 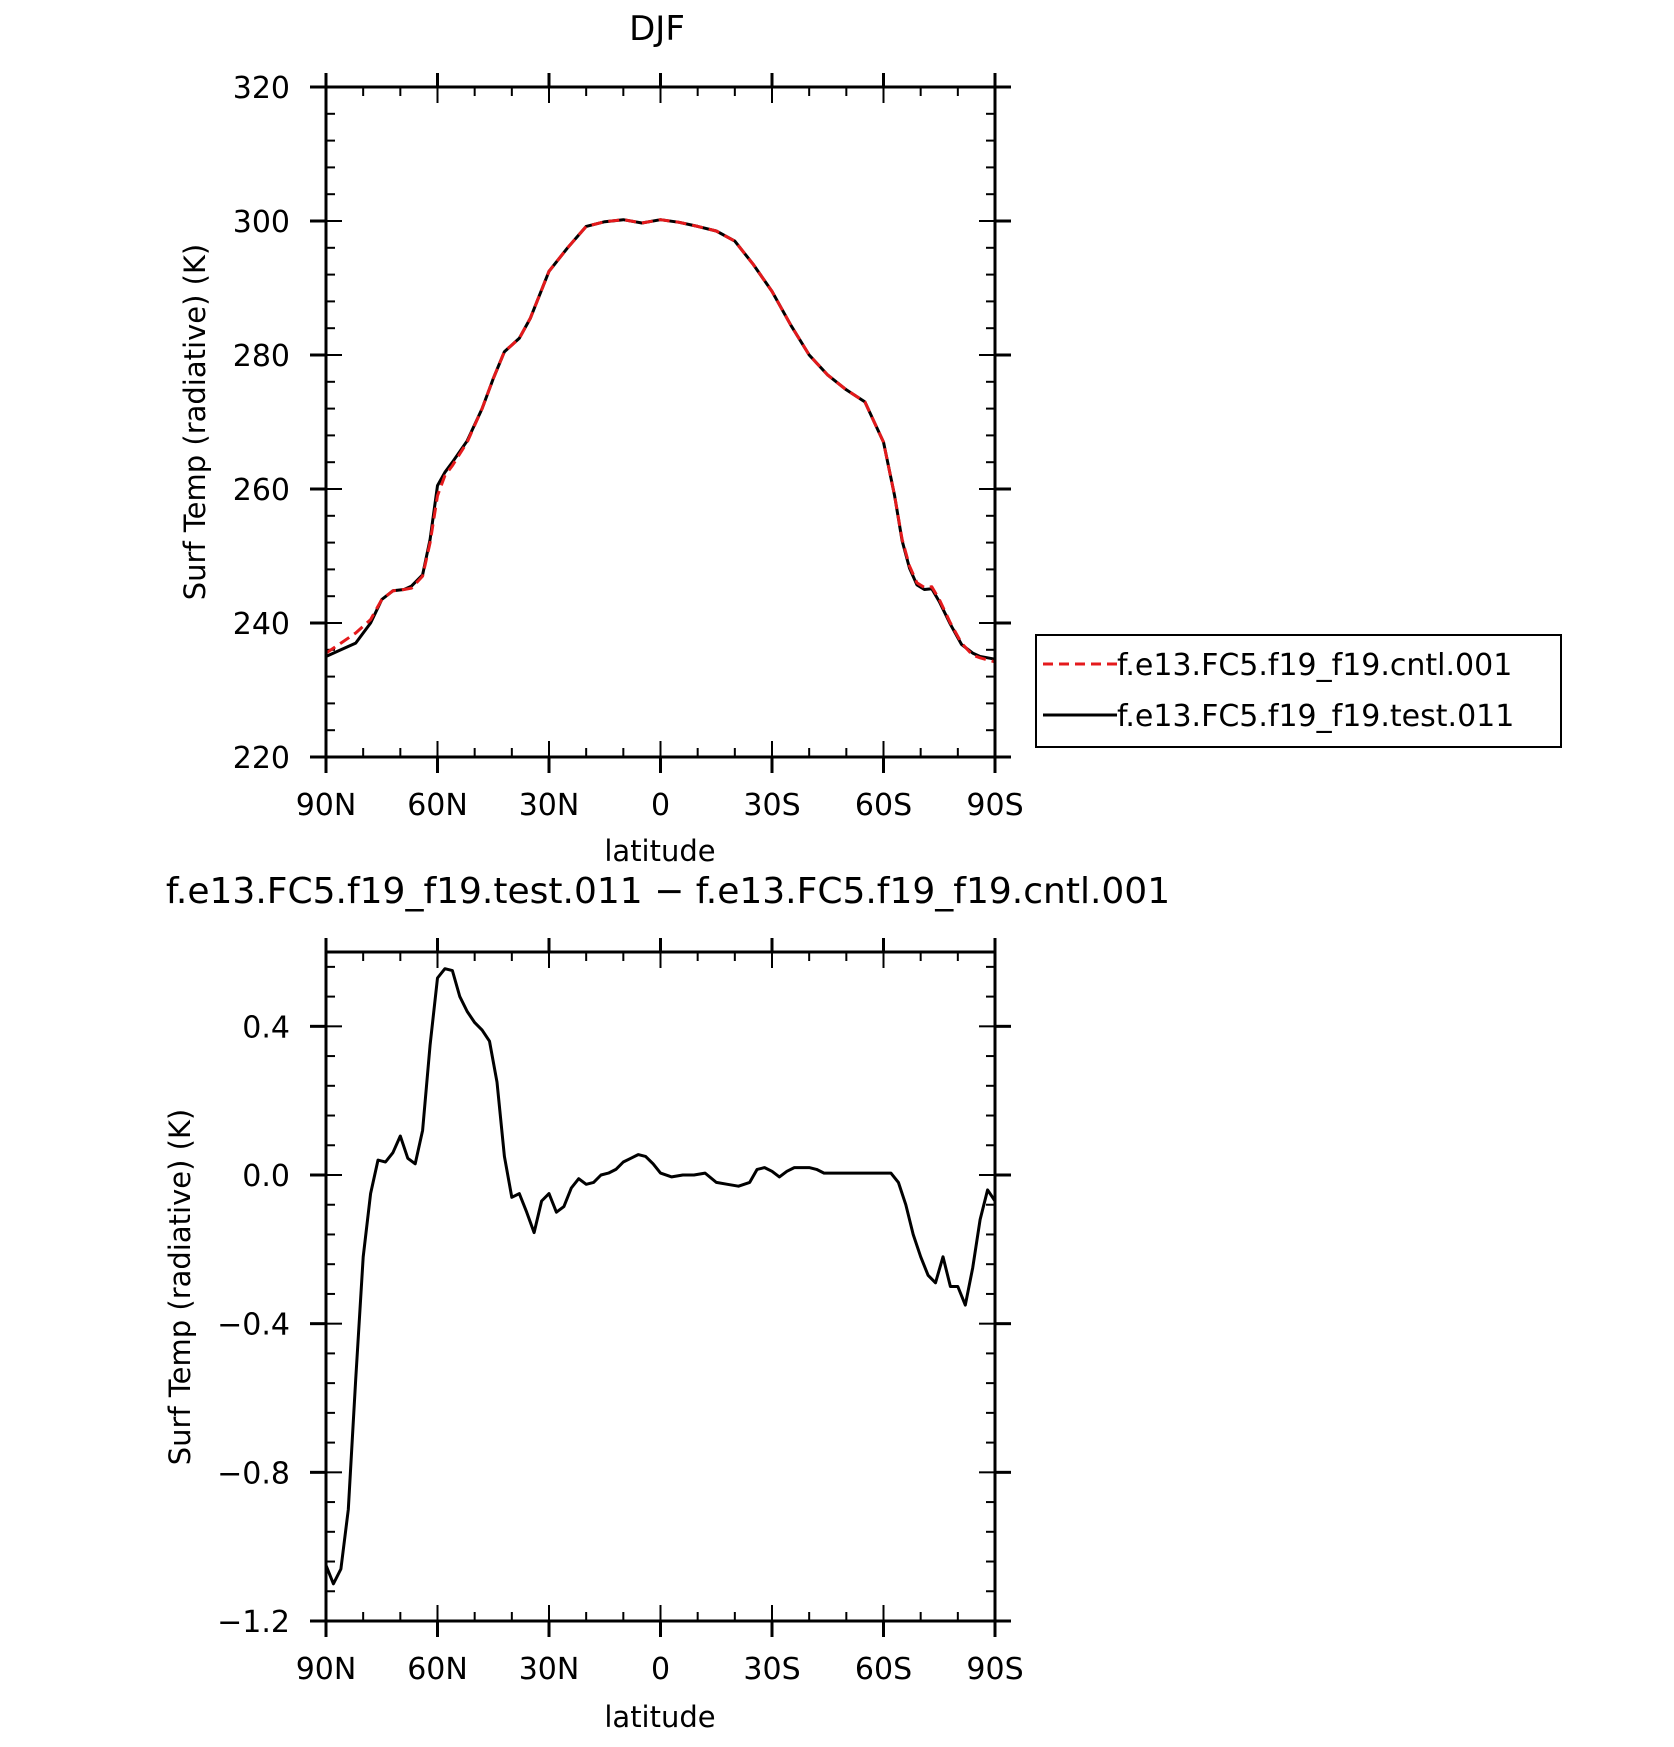 What do you see at coordinates (771, 1669) in the screenshot?
I see `bottom-x-tick-label: 30S` at bounding box center [771, 1669].